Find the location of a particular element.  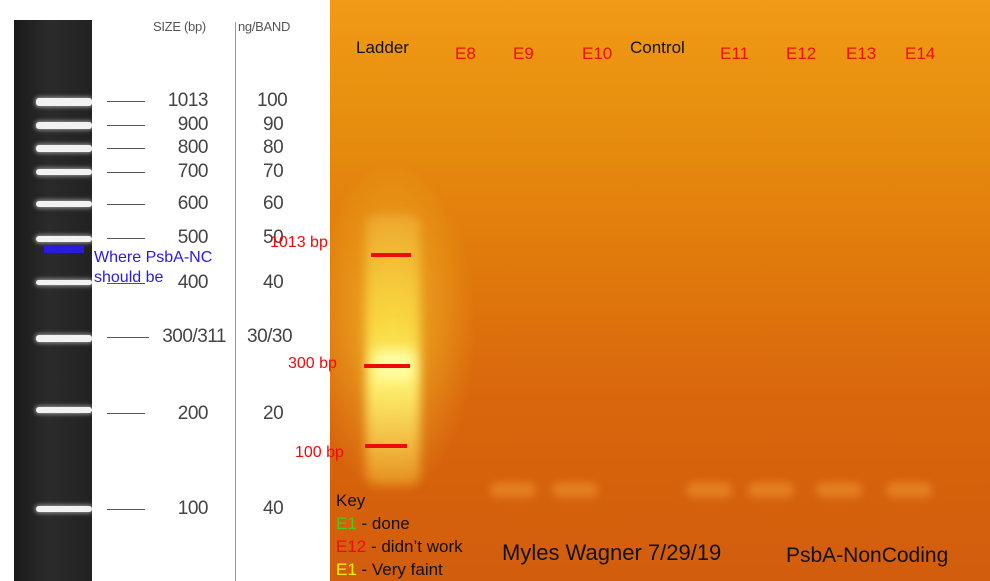

size-label: 600 is located at coordinates (178, 204).